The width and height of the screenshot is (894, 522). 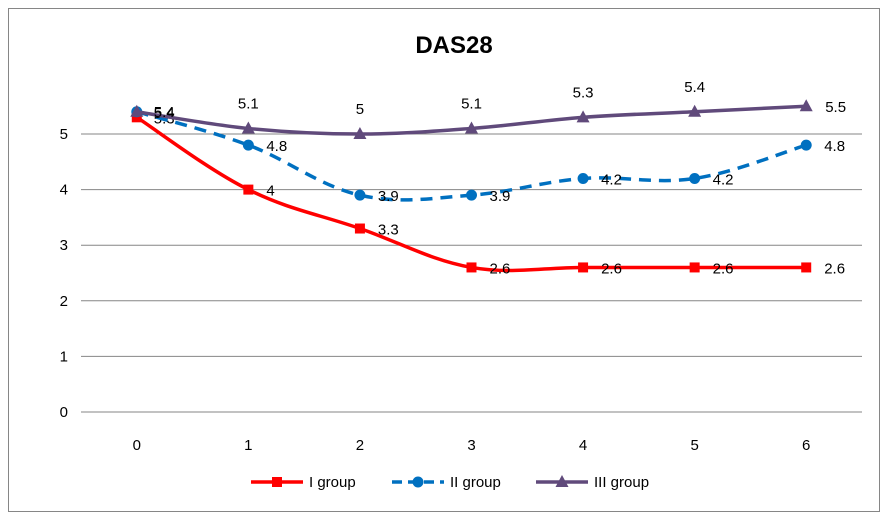 I want to click on x-tick-label: 5, so click(x=694, y=445).